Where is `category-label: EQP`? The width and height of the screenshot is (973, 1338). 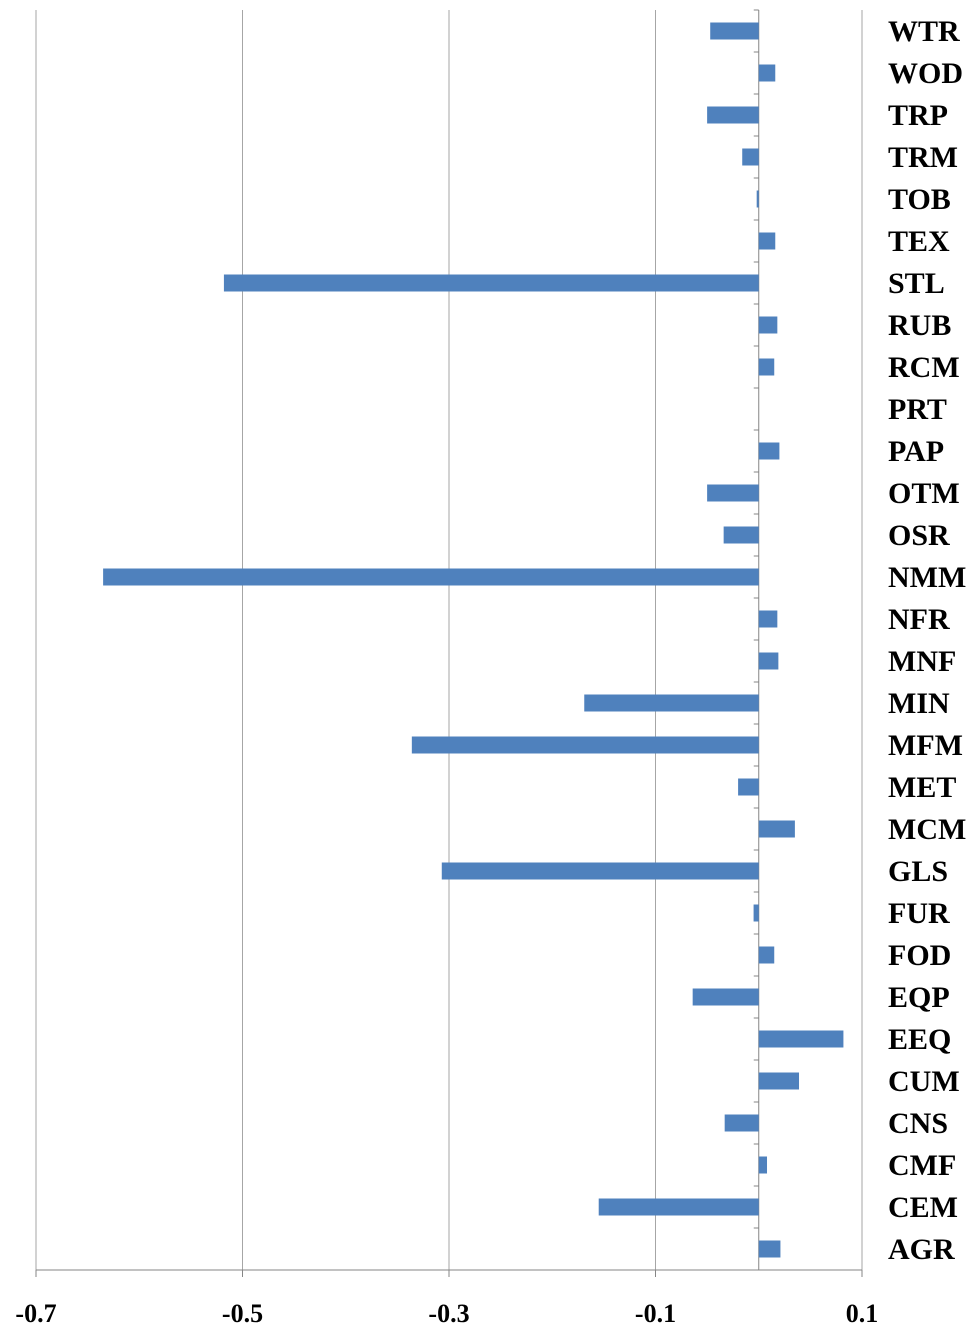 category-label: EQP is located at coordinates (919, 997).